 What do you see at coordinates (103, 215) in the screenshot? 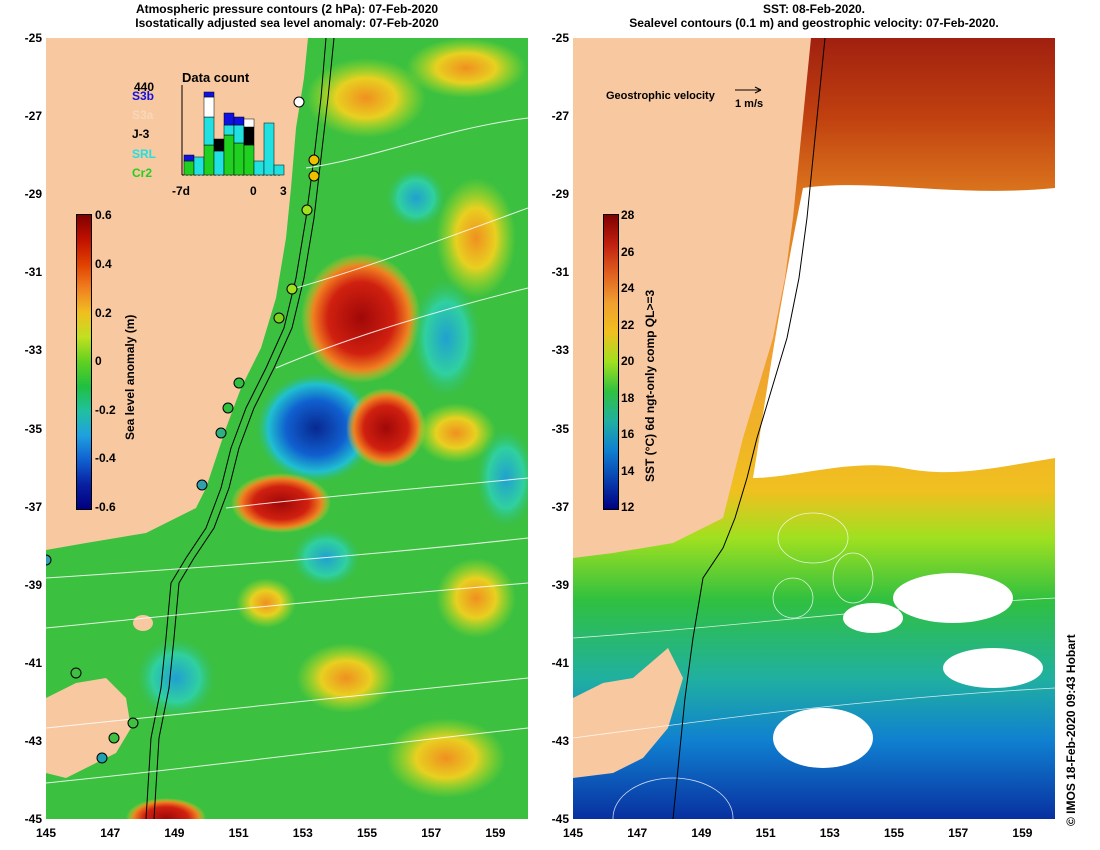
I see `sla-colorbar-tick: 0.6` at bounding box center [103, 215].